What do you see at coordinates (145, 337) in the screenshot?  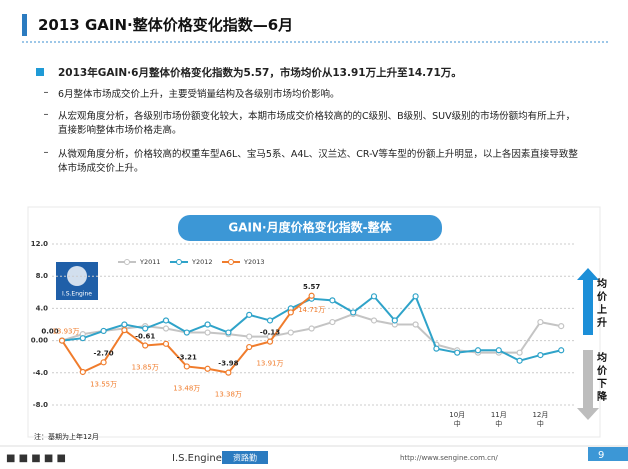 I see `value-label: -0.61` at bounding box center [145, 337].